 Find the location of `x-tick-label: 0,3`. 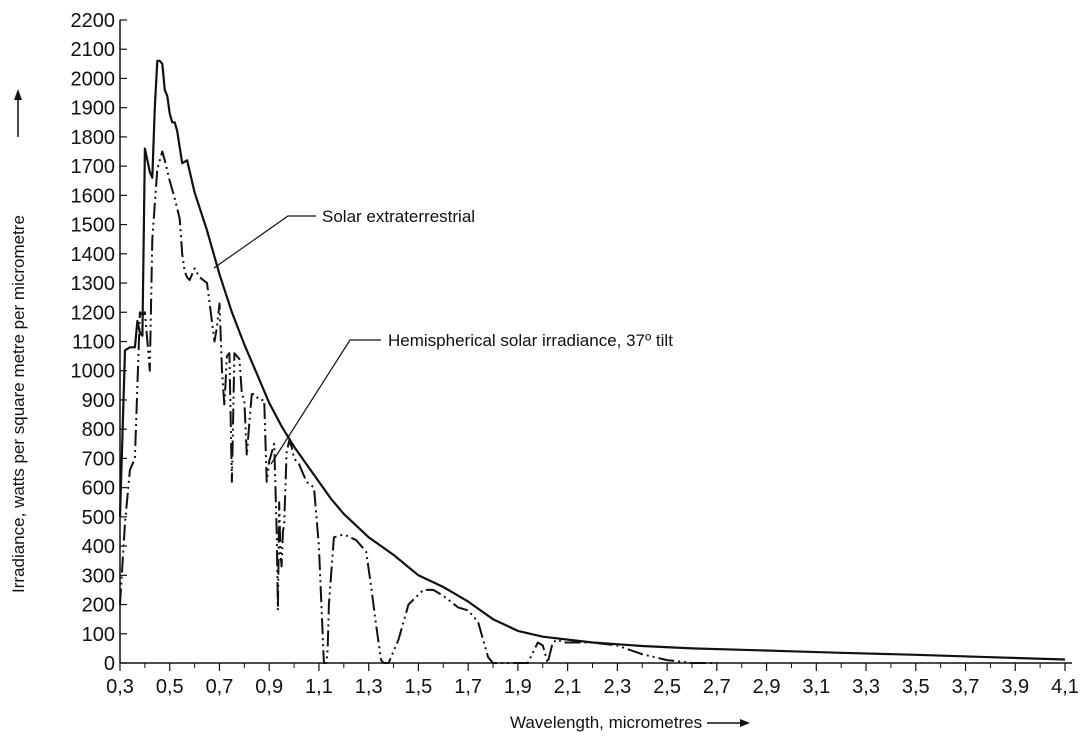

x-tick-label: 0,3 is located at coordinates (120, 687).